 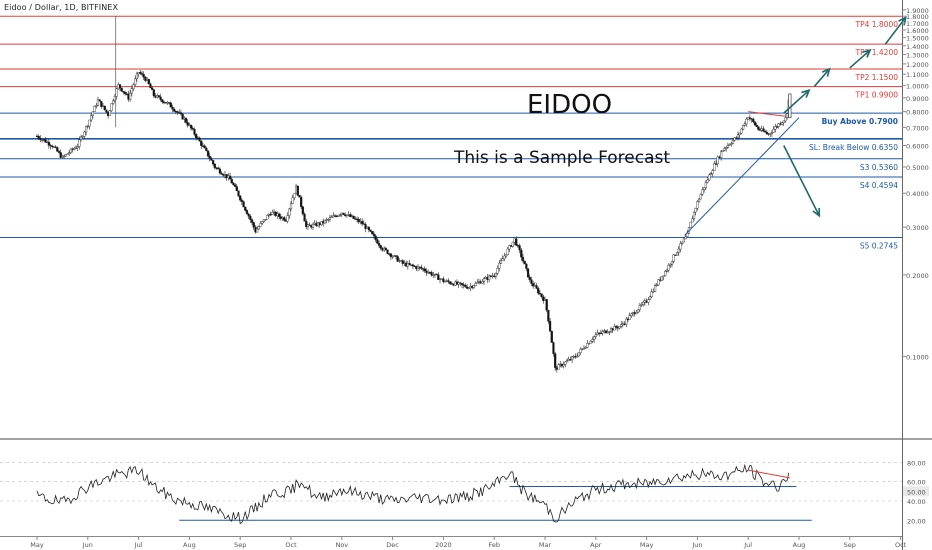 I want to click on rsi-tick-label: 20.00, so click(x=916, y=521).